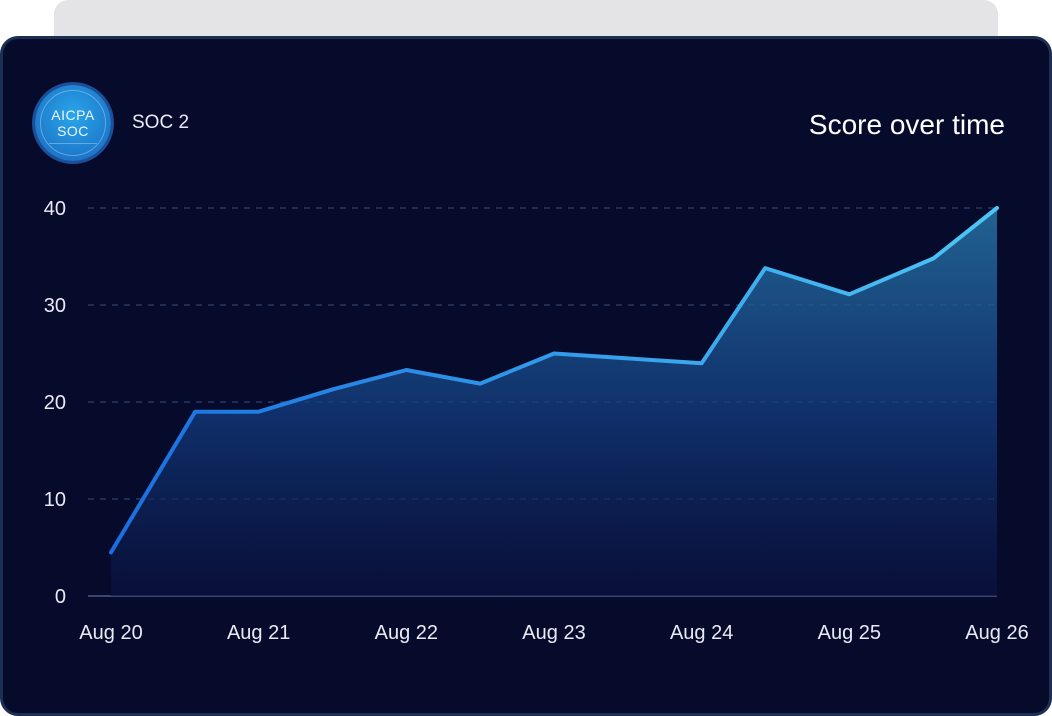  I want to click on y-tick-label: 30, so click(55, 306).